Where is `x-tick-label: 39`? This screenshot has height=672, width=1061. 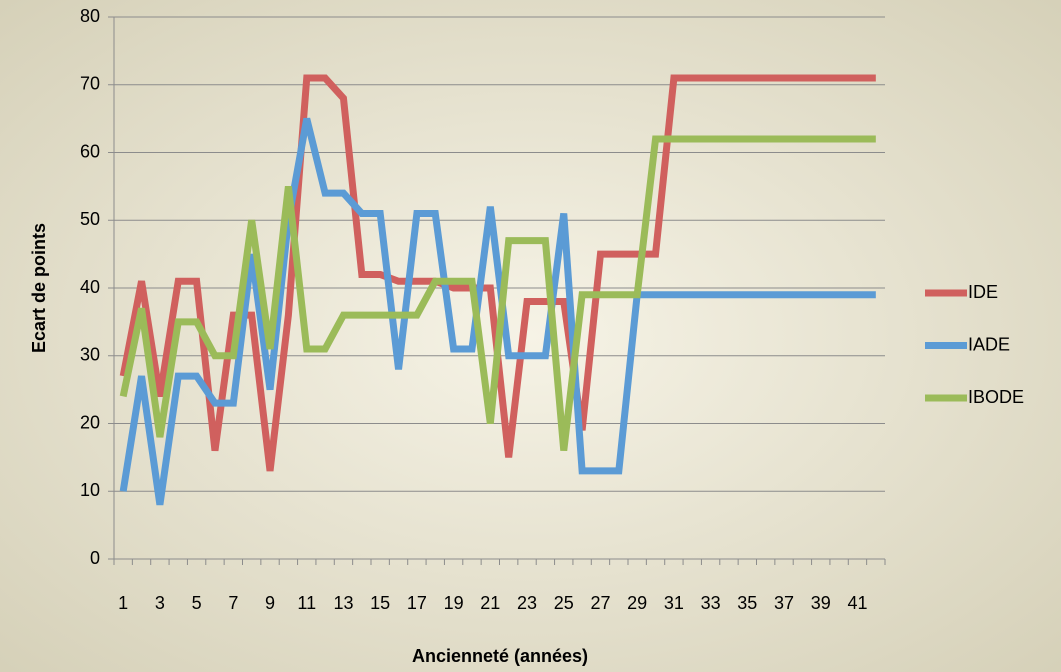
x-tick-label: 39 is located at coordinates (821, 603).